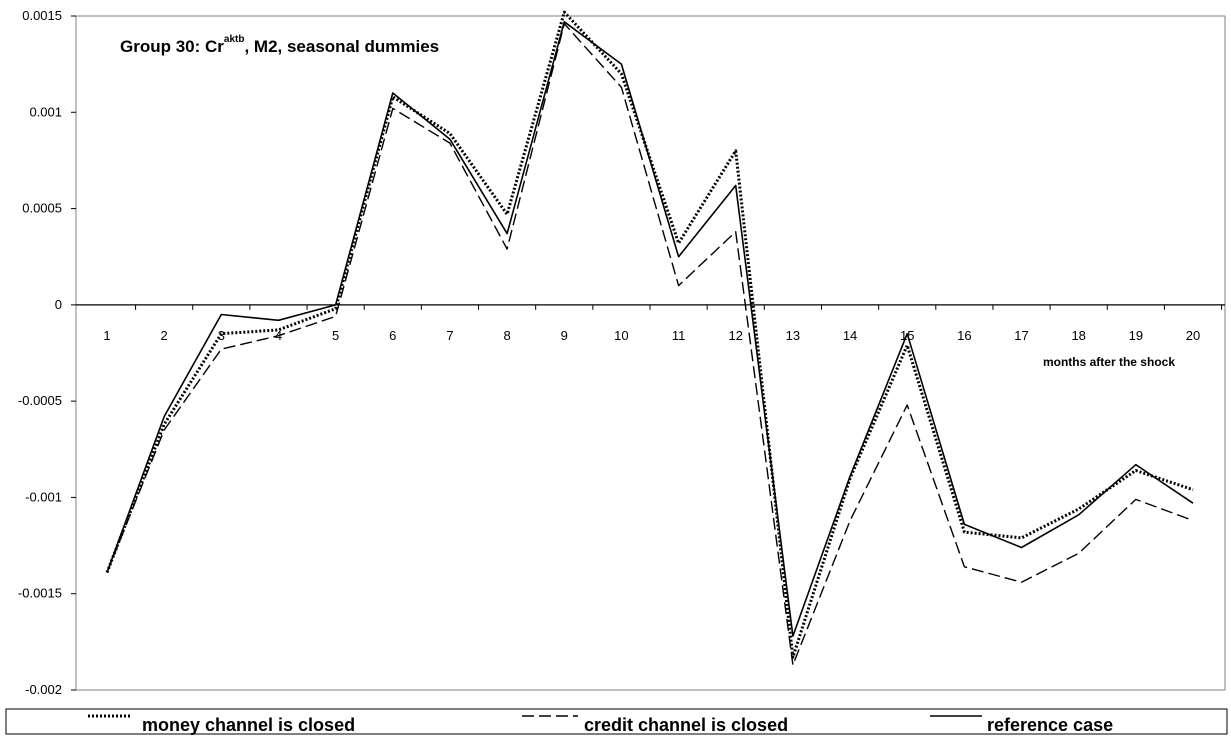 The height and width of the screenshot is (736, 1231). What do you see at coordinates (40, 400) in the screenshot?
I see `y-tick-label: -0.0005` at bounding box center [40, 400].